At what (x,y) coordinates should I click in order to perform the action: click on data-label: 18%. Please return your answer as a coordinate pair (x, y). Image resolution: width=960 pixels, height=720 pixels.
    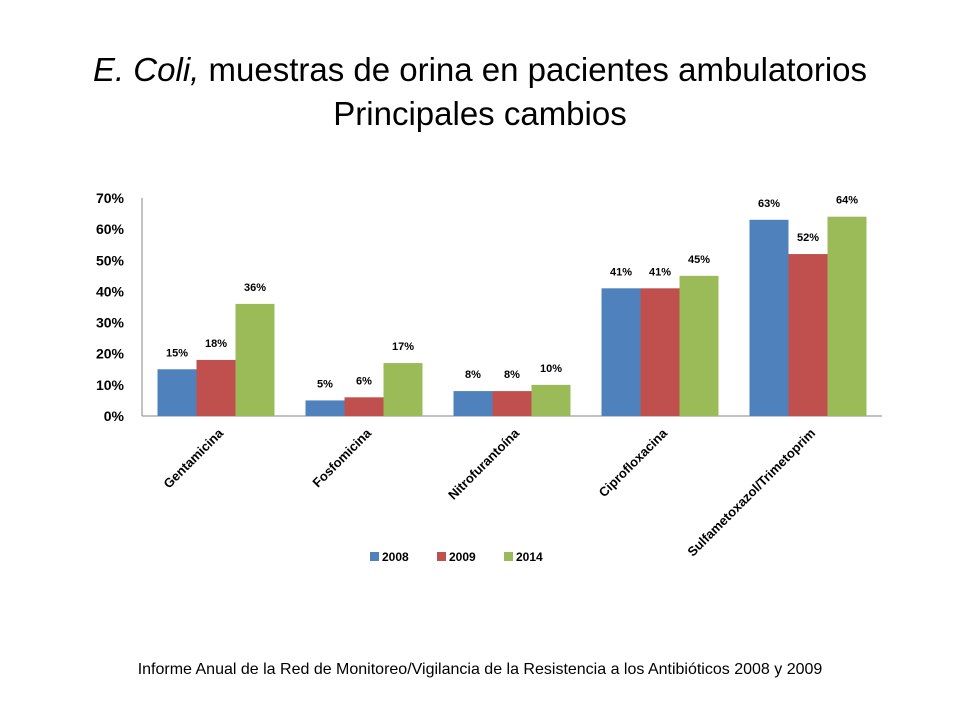
    Looking at the image, I should click on (216, 344).